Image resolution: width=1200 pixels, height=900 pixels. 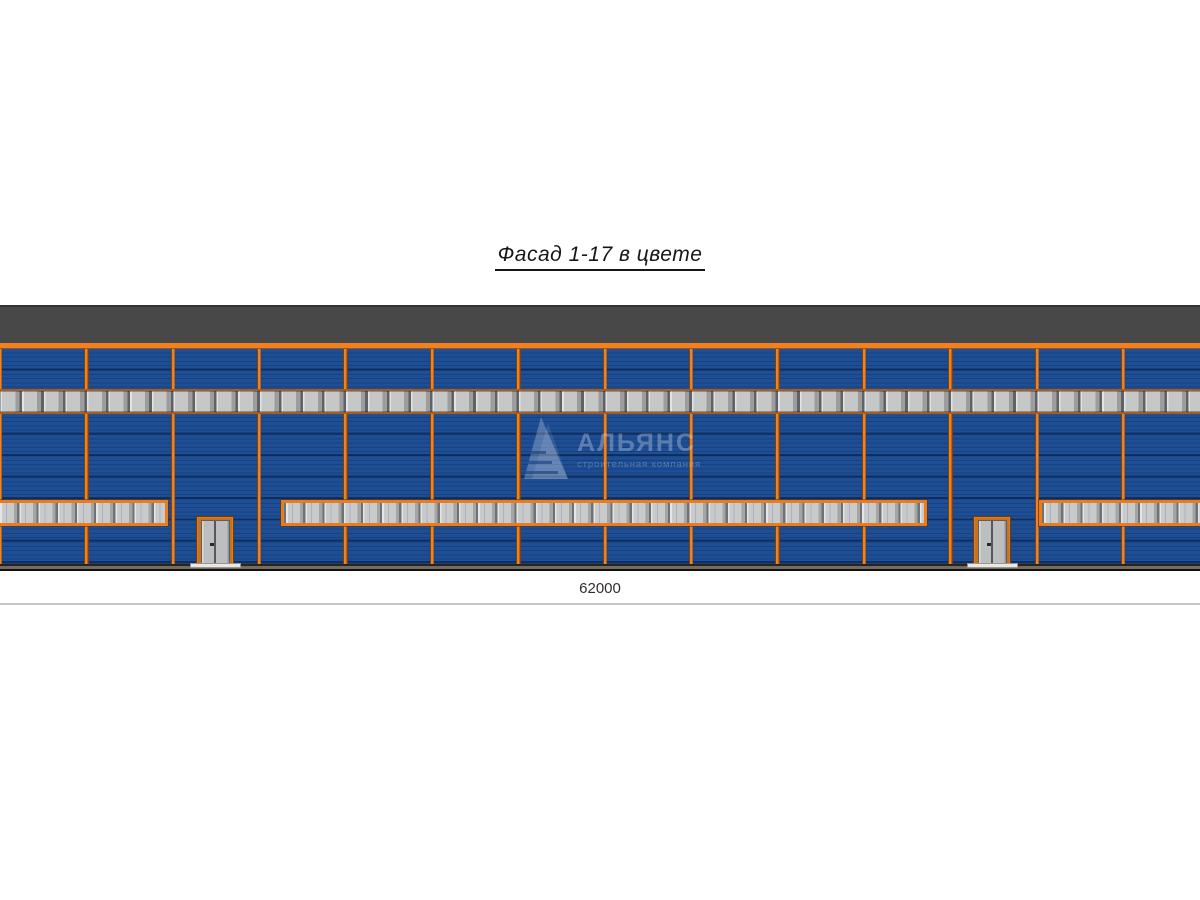 I want to click on dimension-line, so click(x=600, y=604).